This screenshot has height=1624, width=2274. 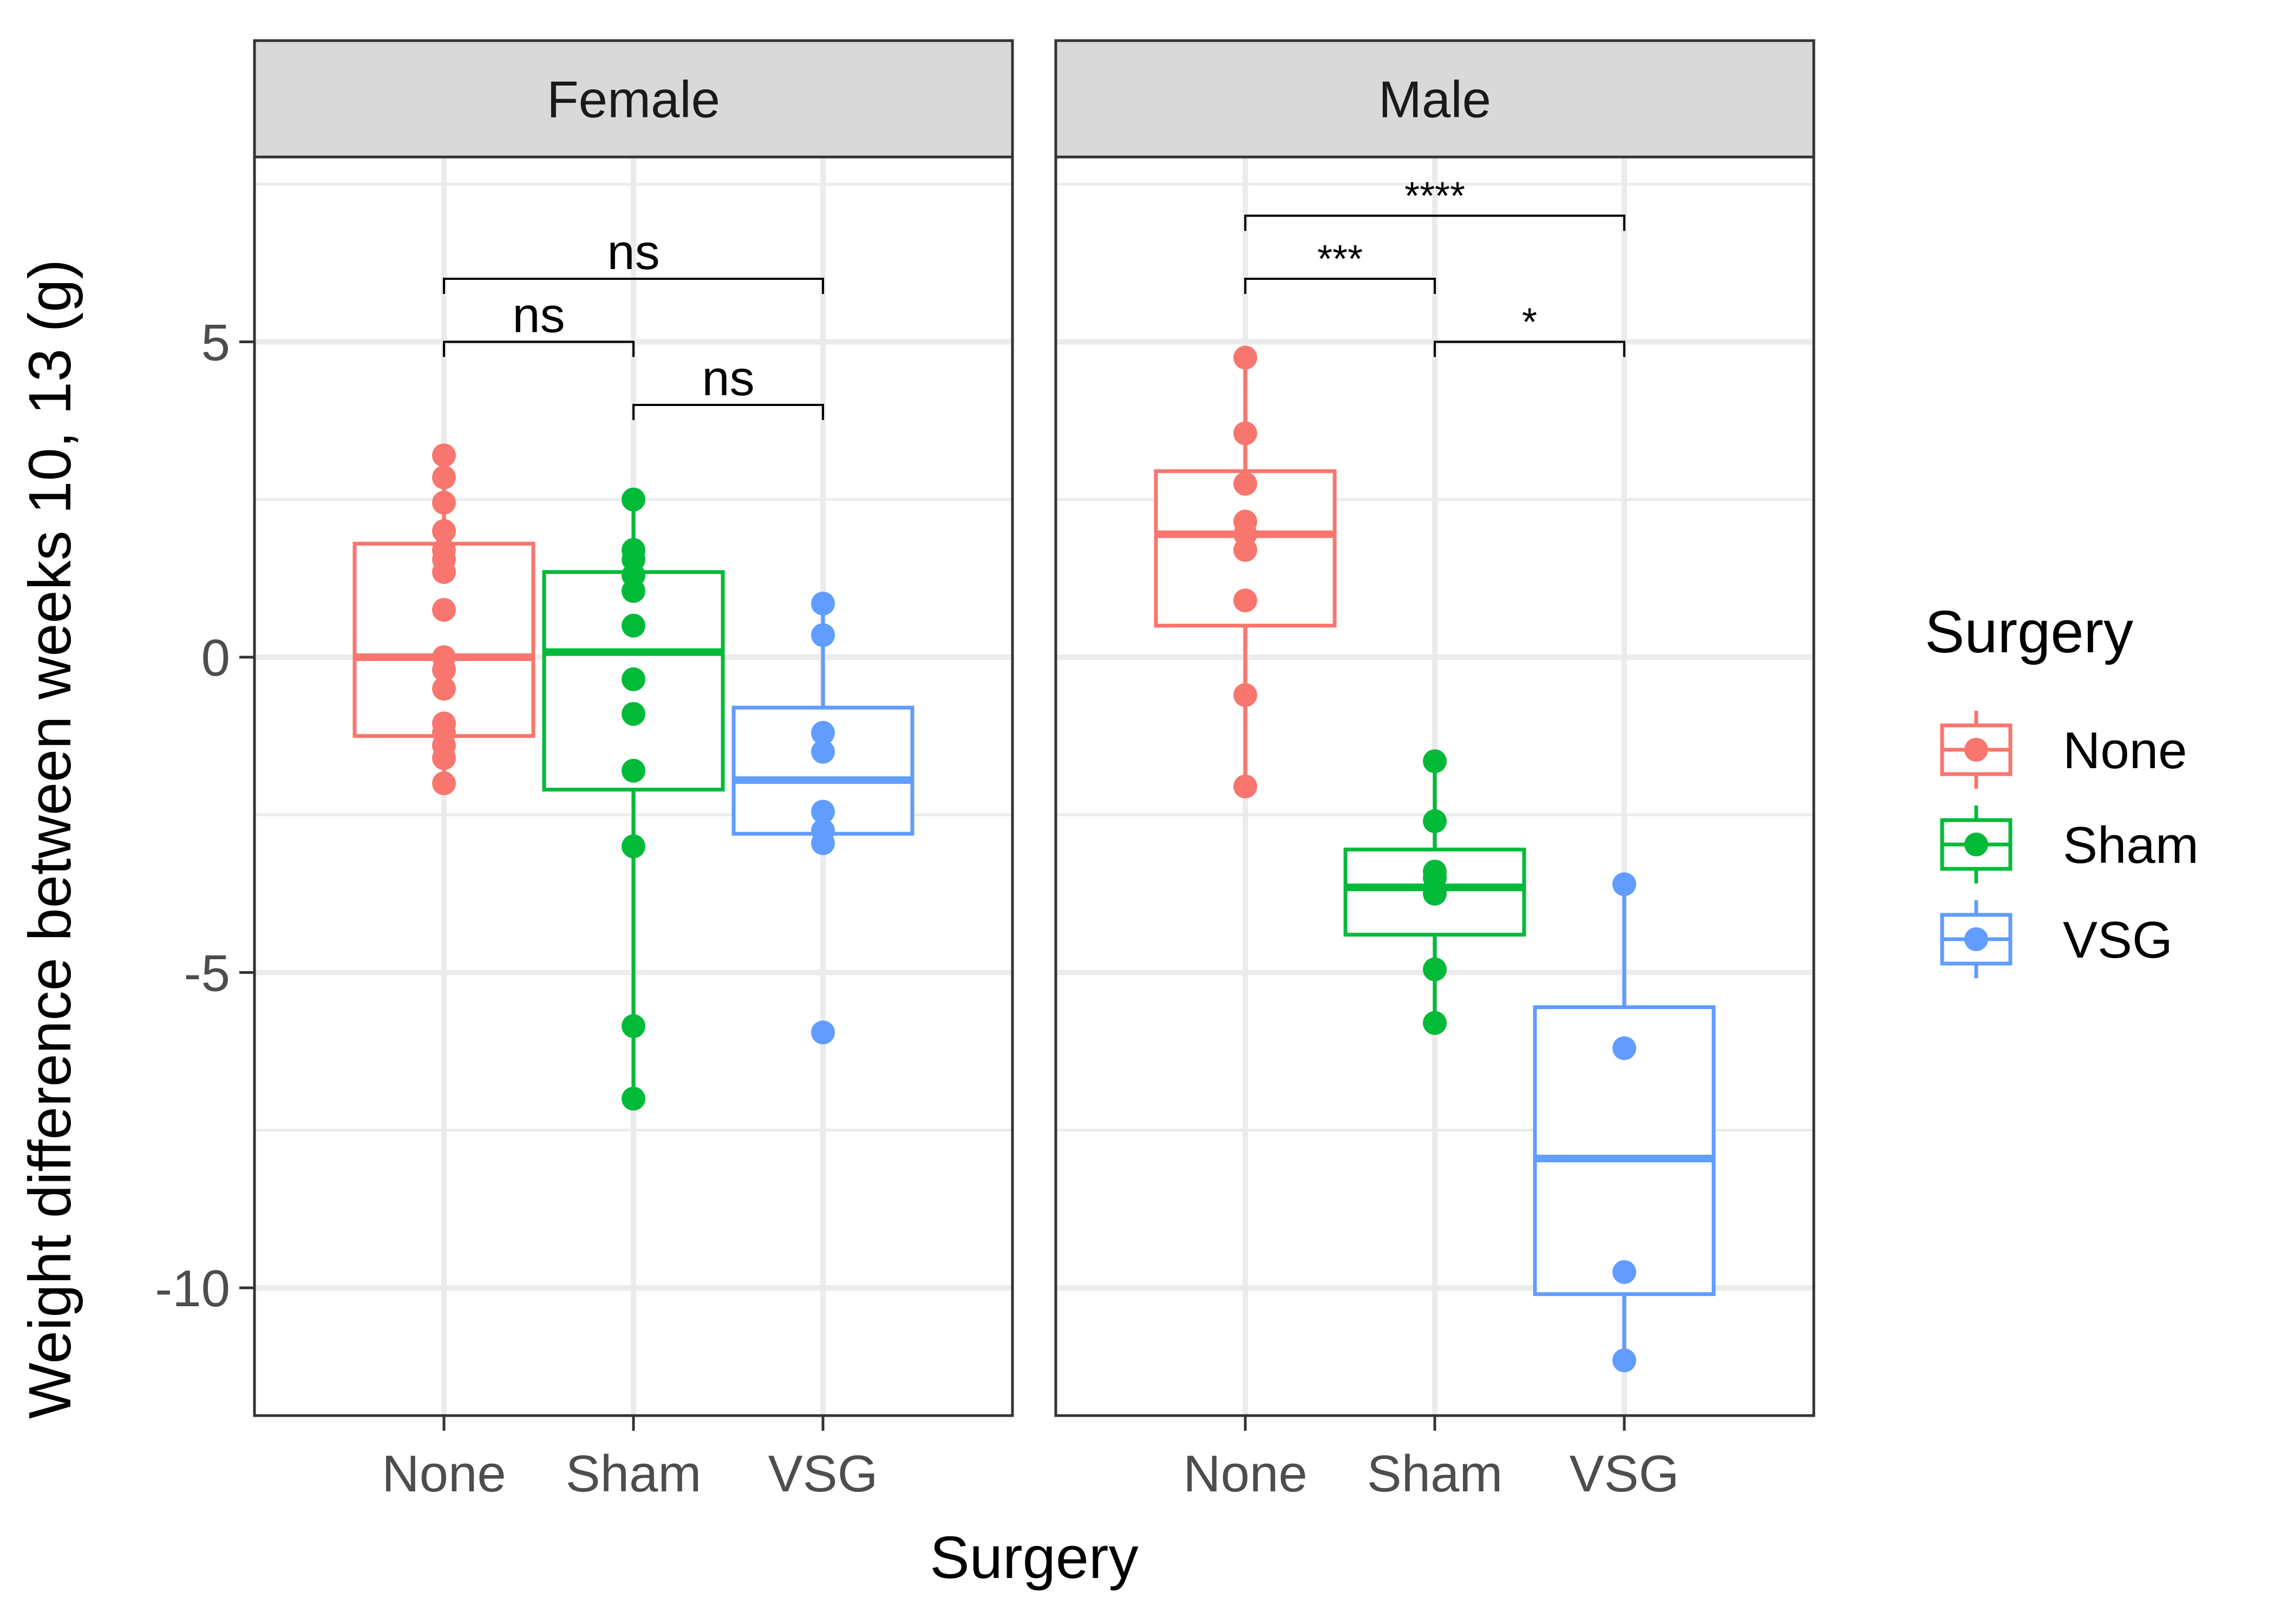 I want to click on significance-label: *, so click(x=1530, y=322).